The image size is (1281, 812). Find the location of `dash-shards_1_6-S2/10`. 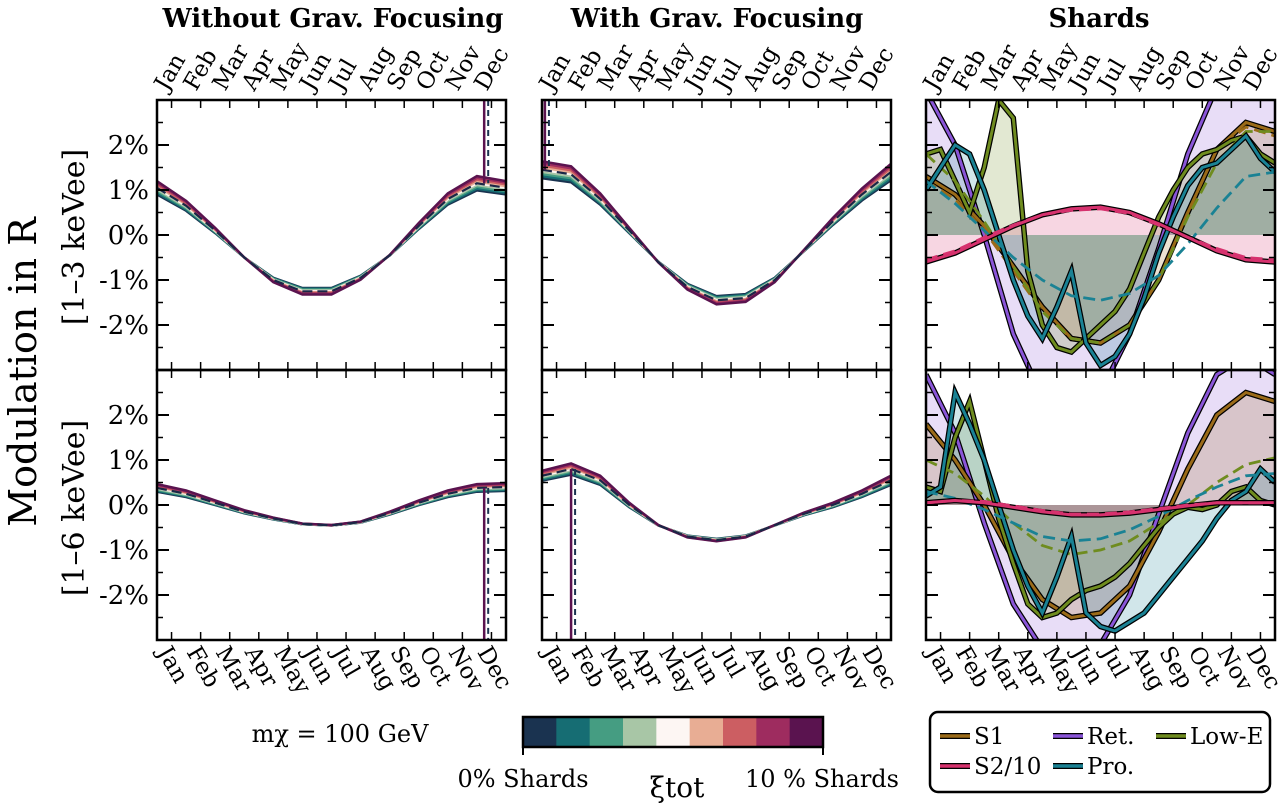

dash-shards_1_6-S2/10 is located at coordinates (1100, 507).